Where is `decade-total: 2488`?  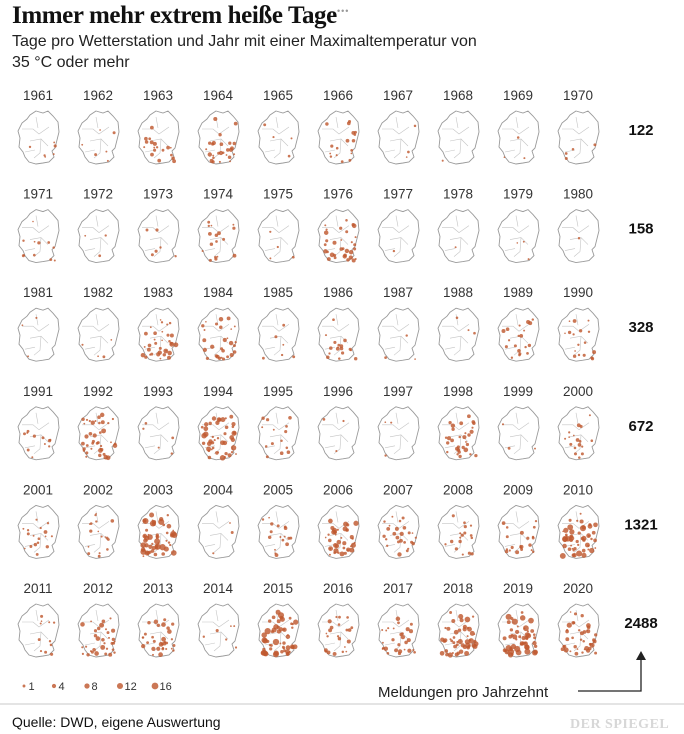 decade-total: 2488 is located at coordinates (640, 623).